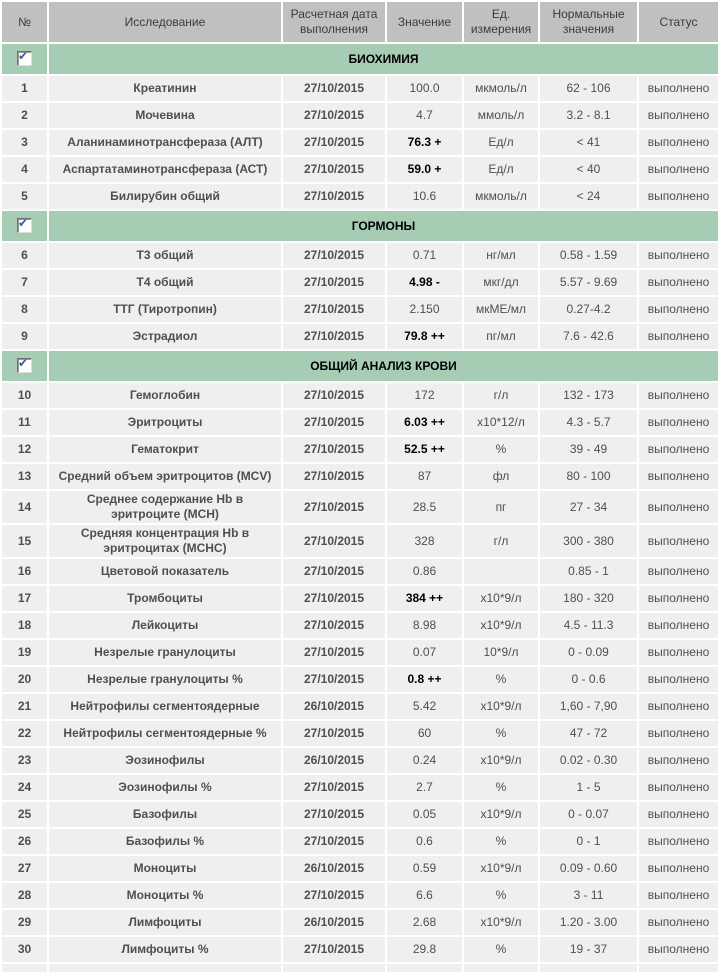  What do you see at coordinates (24, 449) in the screenshot?
I see `cell-num: 12` at bounding box center [24, 449].